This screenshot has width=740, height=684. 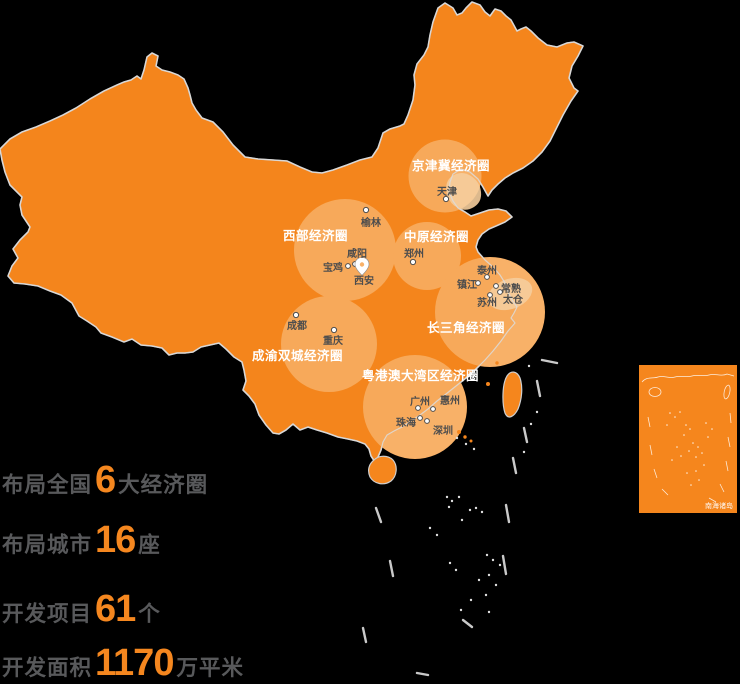 What do you see at coordinates (348, 266) in the screenshot?
I see `city-dot-baoji` at bounding box center [348, 266].